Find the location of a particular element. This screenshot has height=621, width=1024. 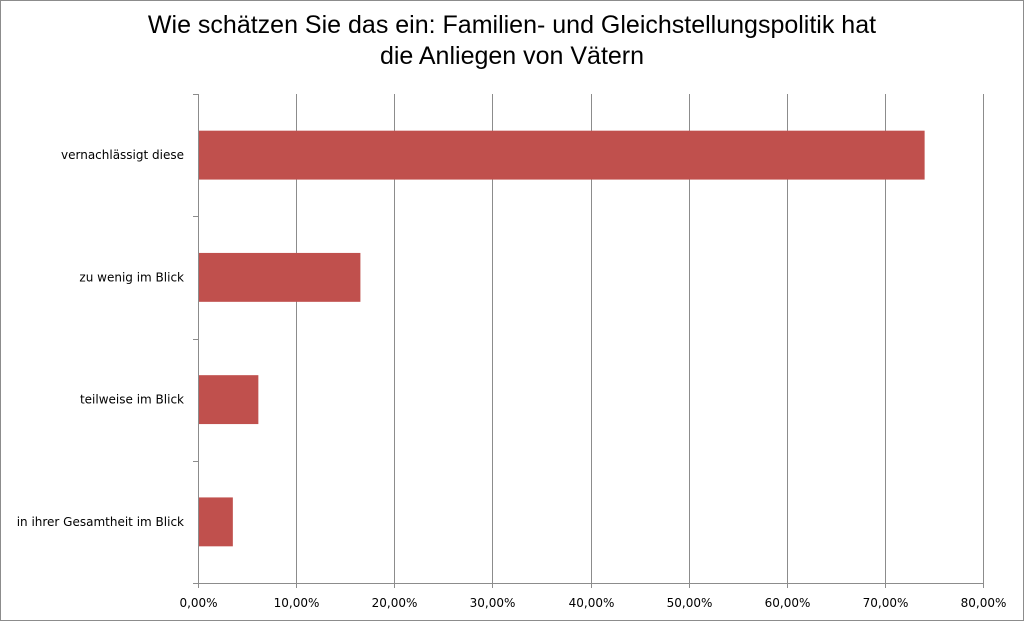

category-label-1: zu wenig im Blick is located at coordinates (131, 277).